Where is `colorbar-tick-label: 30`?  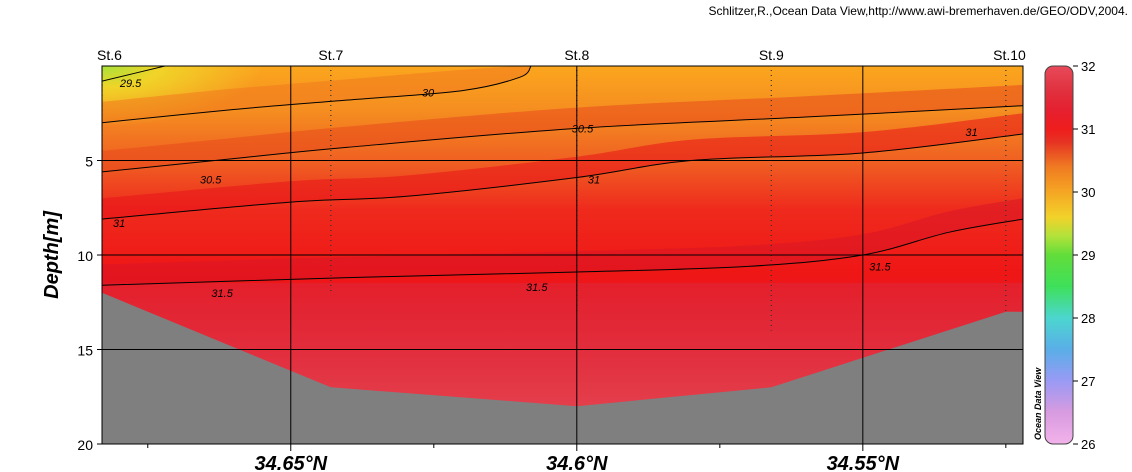 colorbar-tick-label: 30 is located at coordinates (1088, 192).